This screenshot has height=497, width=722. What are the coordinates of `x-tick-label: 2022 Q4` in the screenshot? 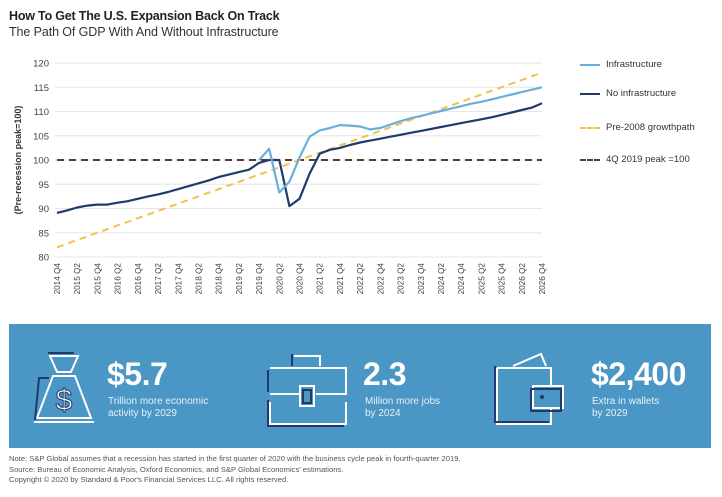 It's located at (380, 279).